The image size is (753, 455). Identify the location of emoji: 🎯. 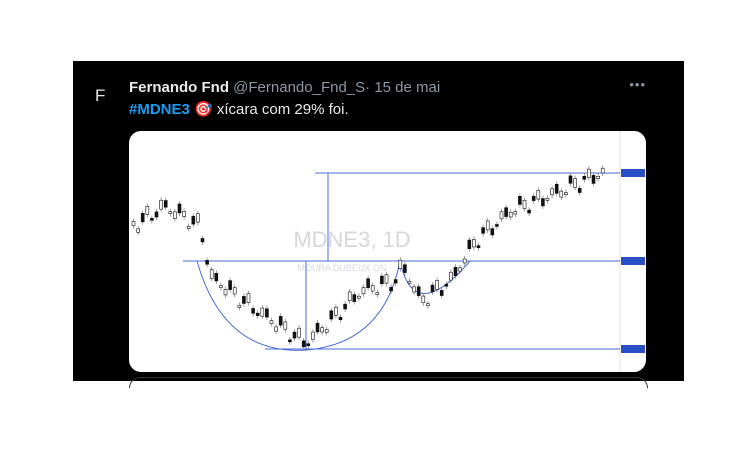
(203, 109).